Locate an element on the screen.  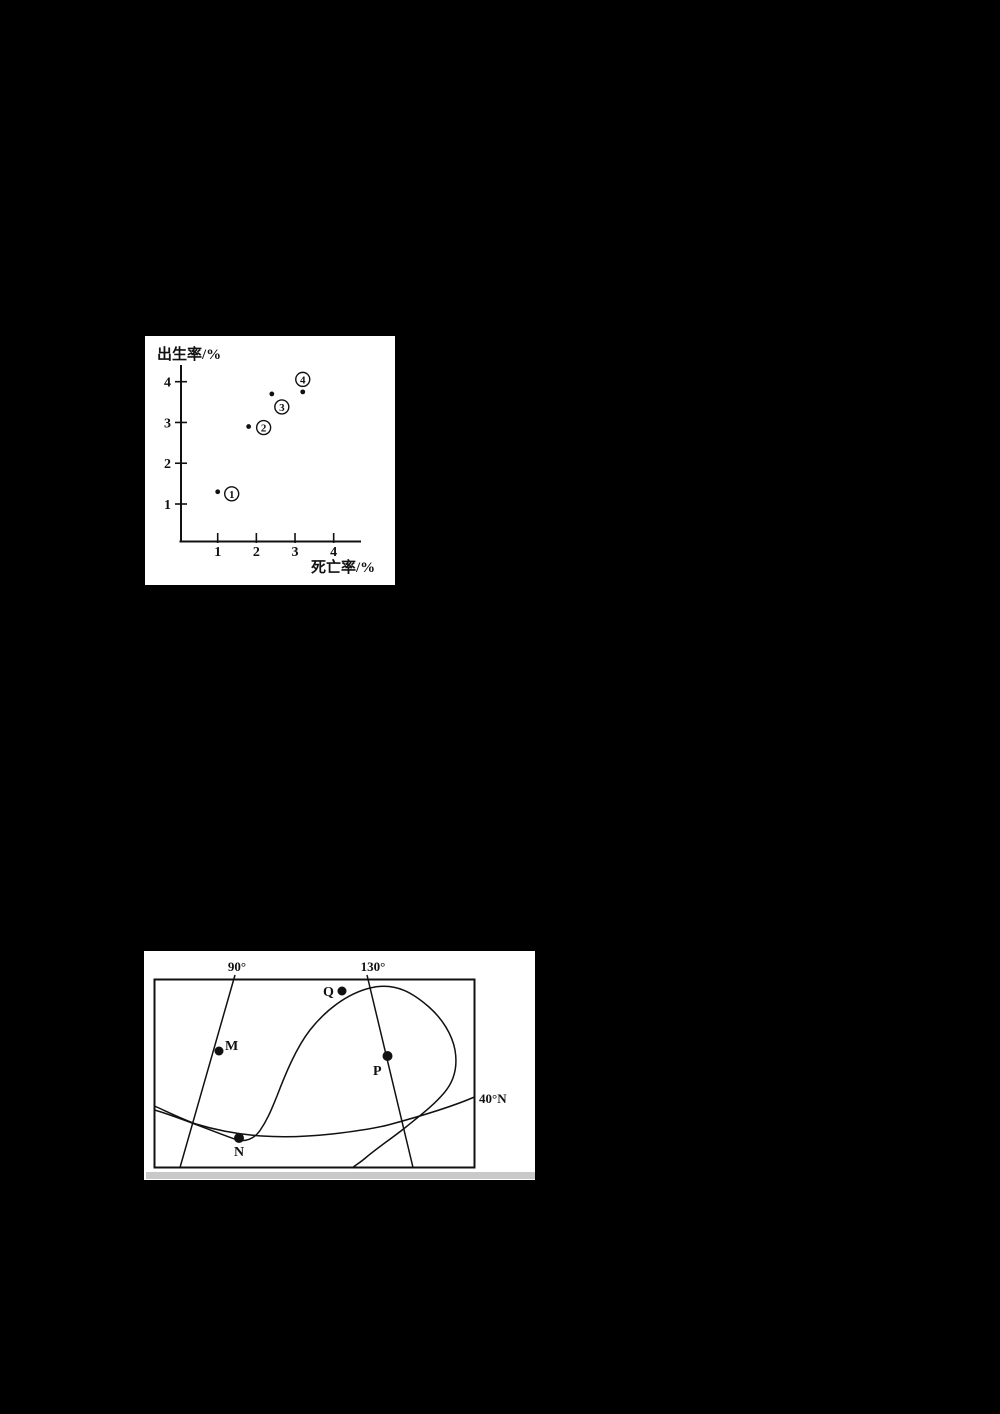
map-point-m-dot is located at coordinates (219, 1051).